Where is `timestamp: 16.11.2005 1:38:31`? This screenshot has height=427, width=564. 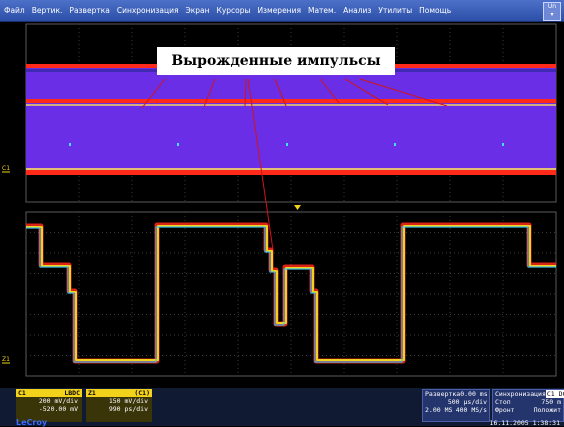 timestamp: 16.11.2005 1:38:31 is located at coordinates (524, 423).